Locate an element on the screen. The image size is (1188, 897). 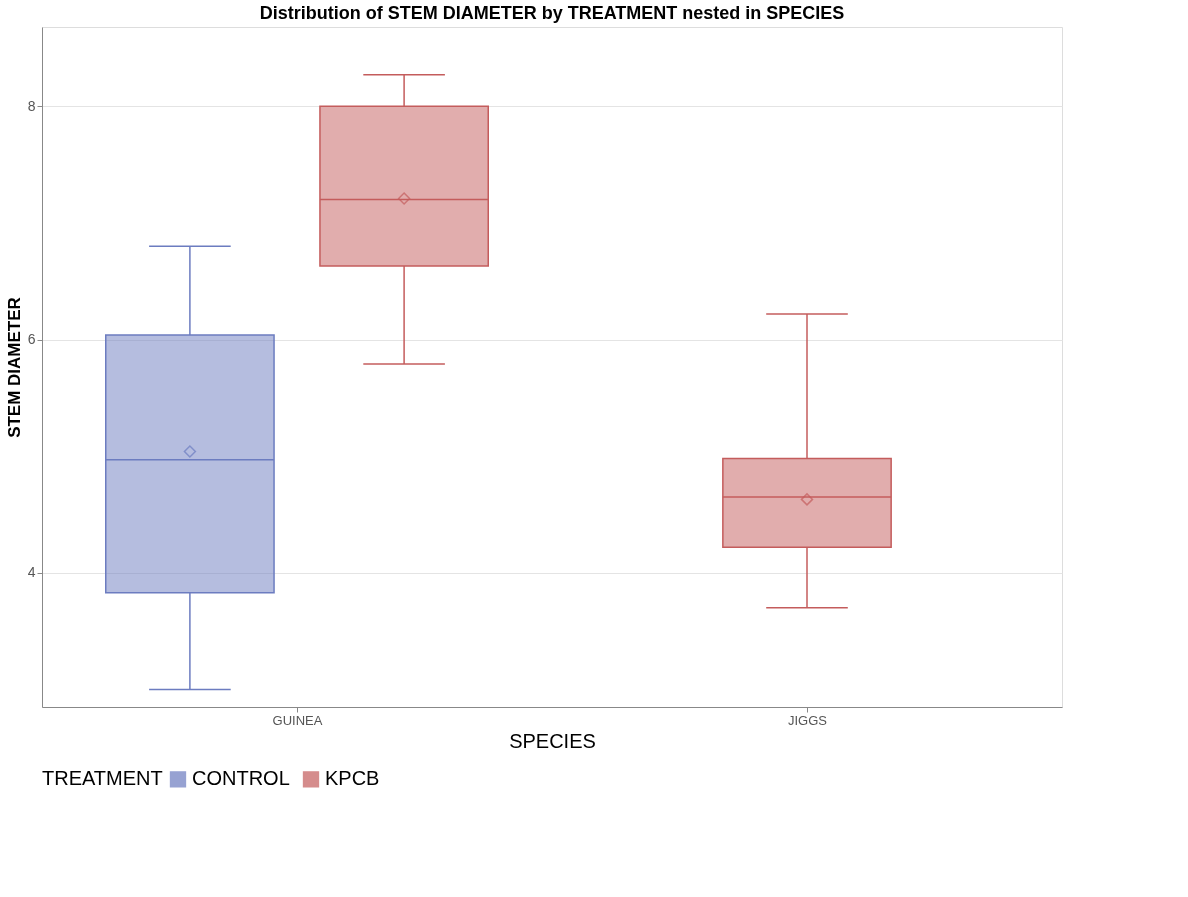
y-tick-label: 6 is located at coordinates (31, 339).